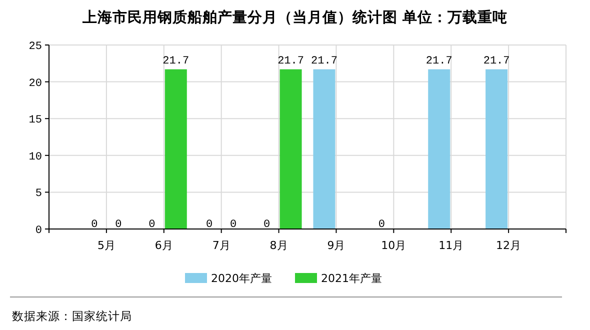 The width and height of the screenshot is (590, 330). Describe the element at coordinates (38, 231) in the screenshot. I see `y-tick-label: 0` at that location.